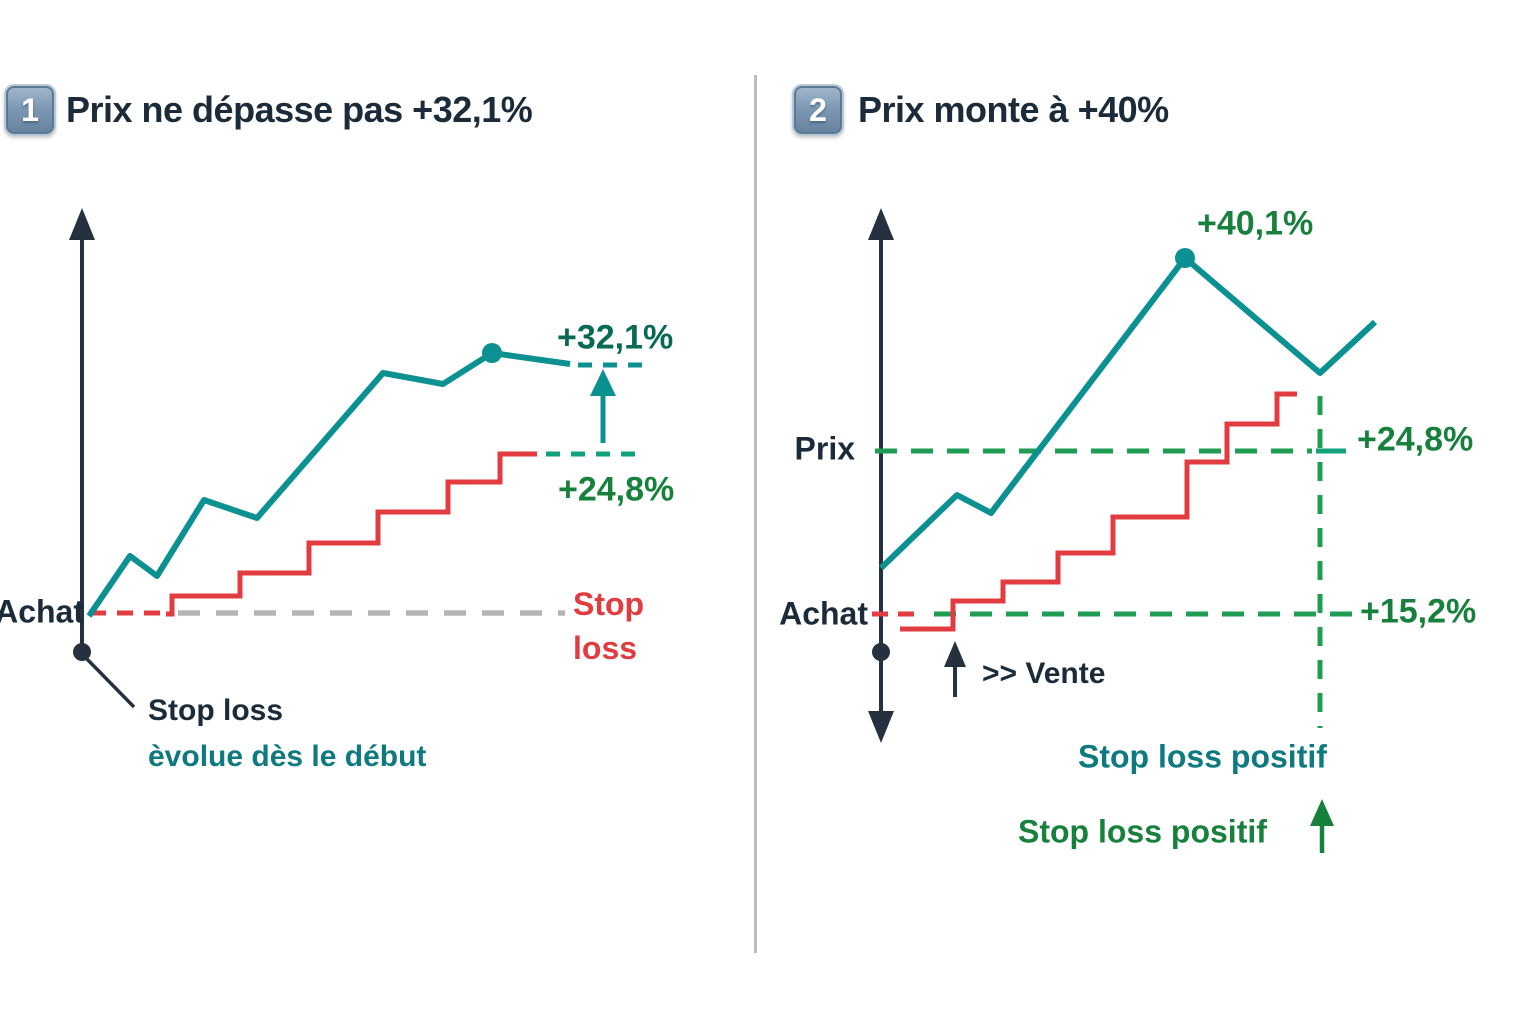  What do you see at coordinates (1098, 511) in the screenshot?
I see `right-stop-loss-steps` at bounding box center [1098, 511].